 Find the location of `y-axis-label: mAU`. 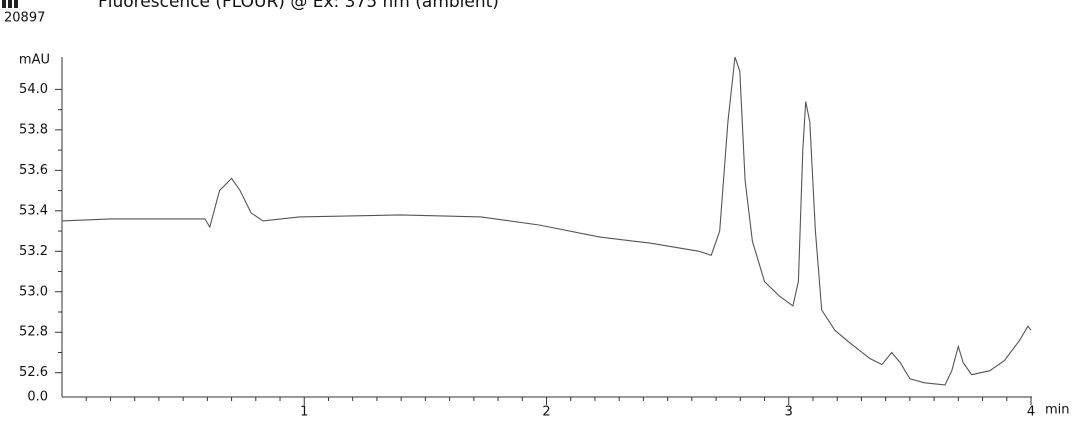

y-axis-label: mAU is located at coordinates (34, 60).